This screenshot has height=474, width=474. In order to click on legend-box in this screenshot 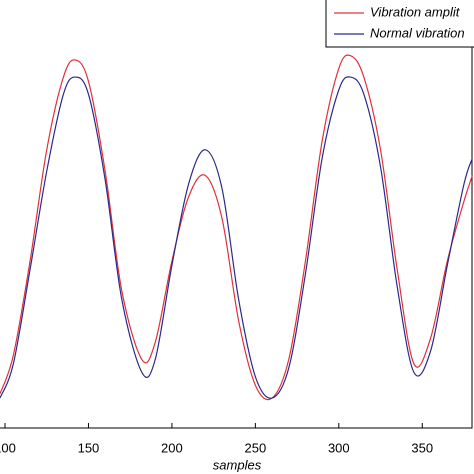, I will do `click(399, 24)`.